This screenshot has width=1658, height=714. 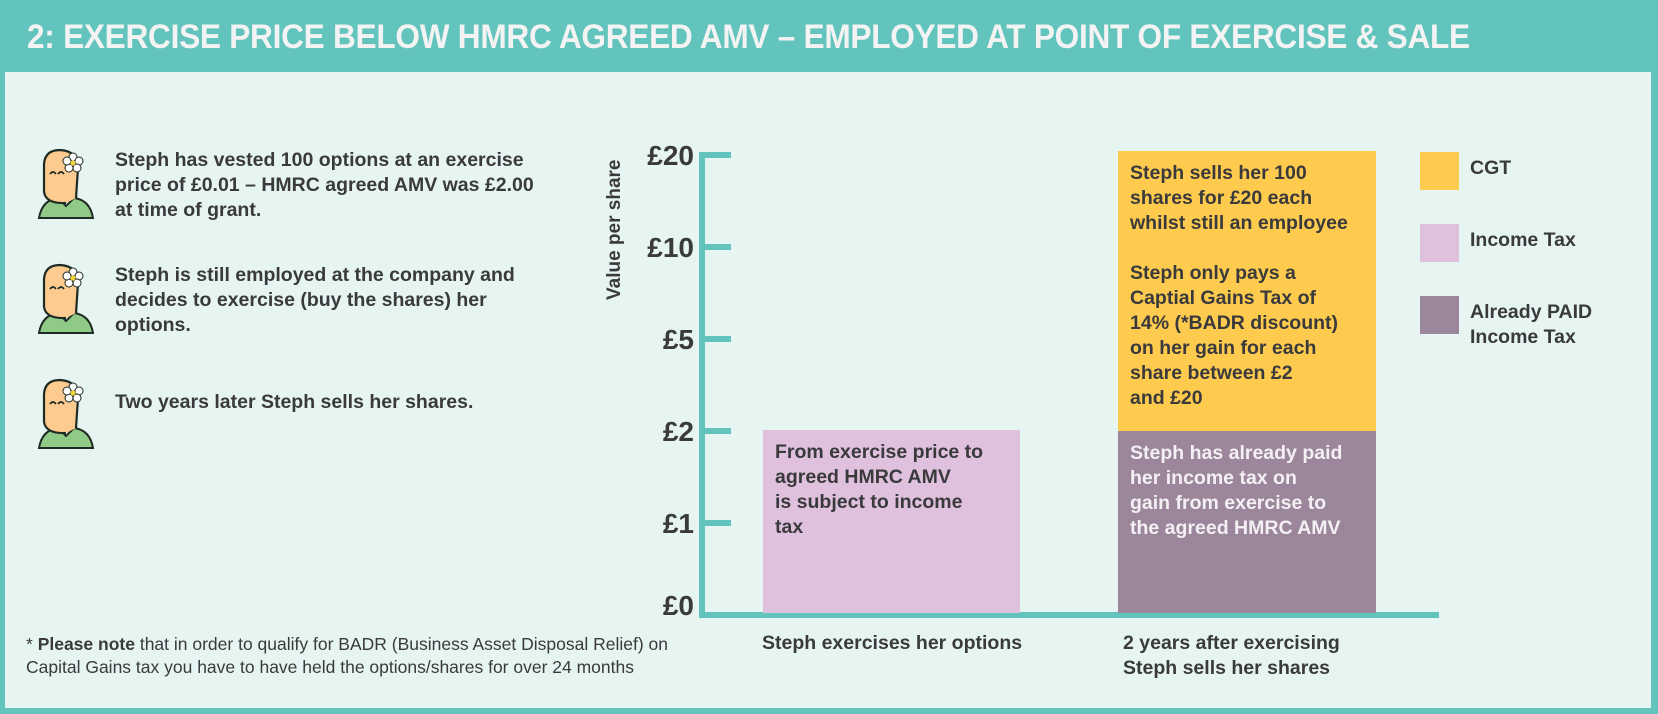 I want to click on footnote-bold: Please note, so click(x=86, y=644).